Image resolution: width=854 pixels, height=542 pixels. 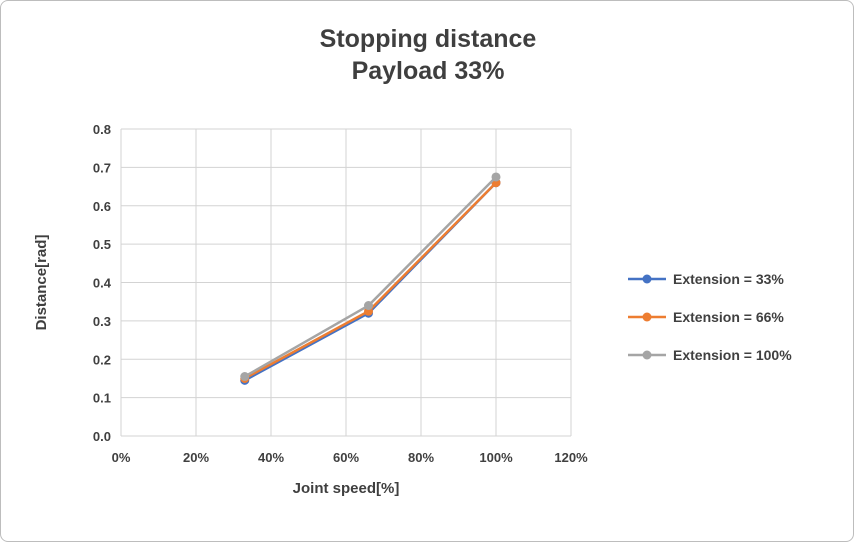 I want to click on x-tick-label: 40%, so click(x=271, y=457).